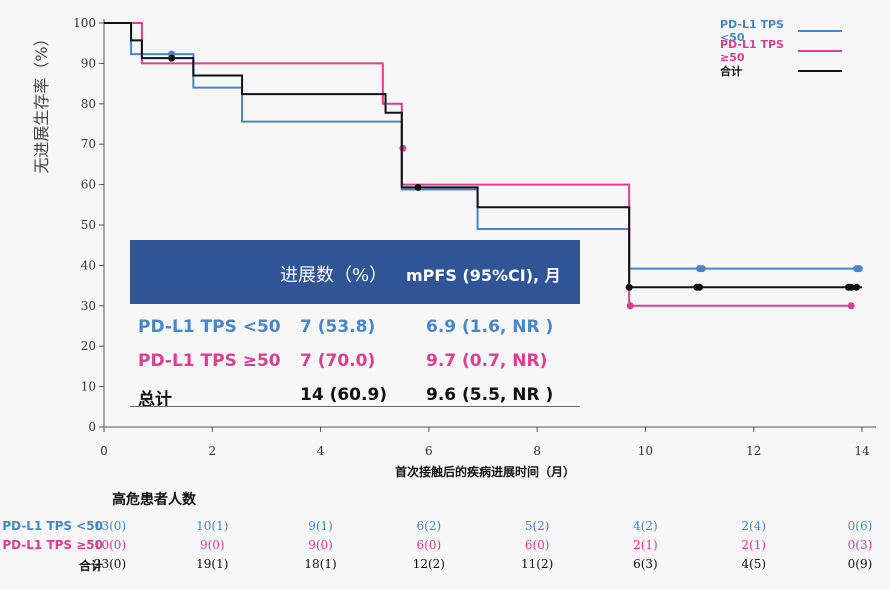 The image size is (890, 589). What do you see at coordinates (753, 451) in the screenshot?
I see `x-tick-label: 12` at bounding box center [753, 451].